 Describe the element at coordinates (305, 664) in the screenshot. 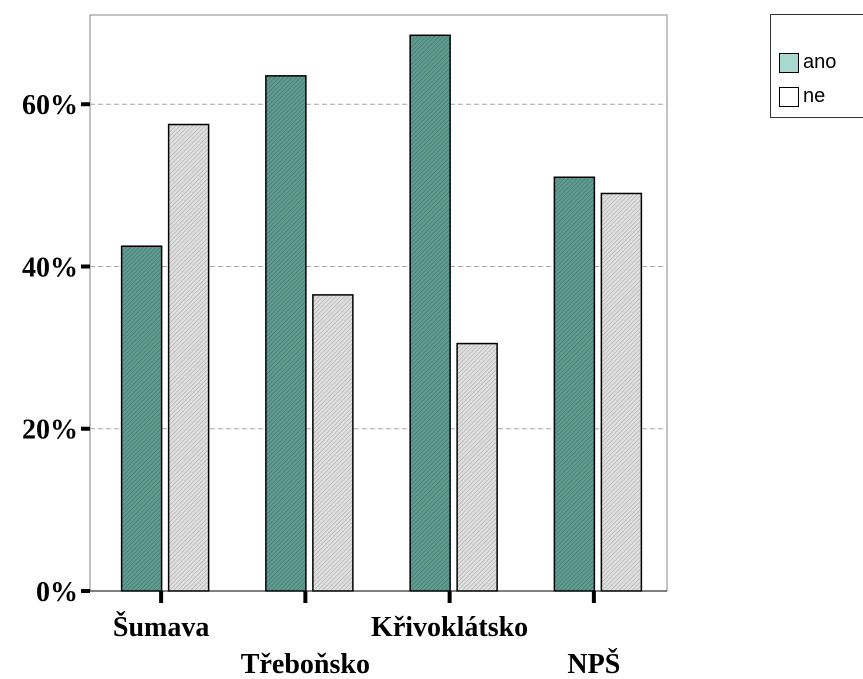

I see `x-tick-label: Třeboňsko` at that location.